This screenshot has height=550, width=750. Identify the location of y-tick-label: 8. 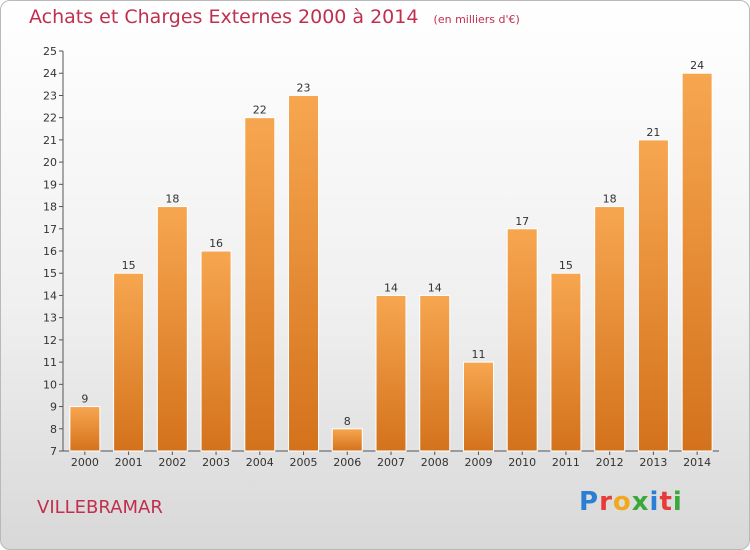
(53, 429).